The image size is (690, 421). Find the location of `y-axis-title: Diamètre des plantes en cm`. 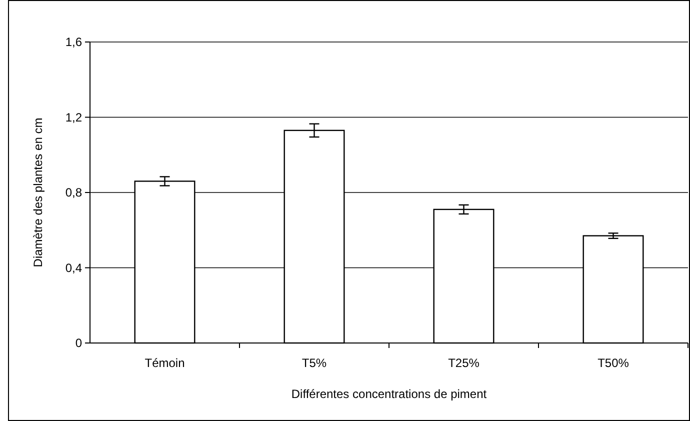

y-axis-title: Diamètre des plantes en cm is located at coordinates (38, 193).